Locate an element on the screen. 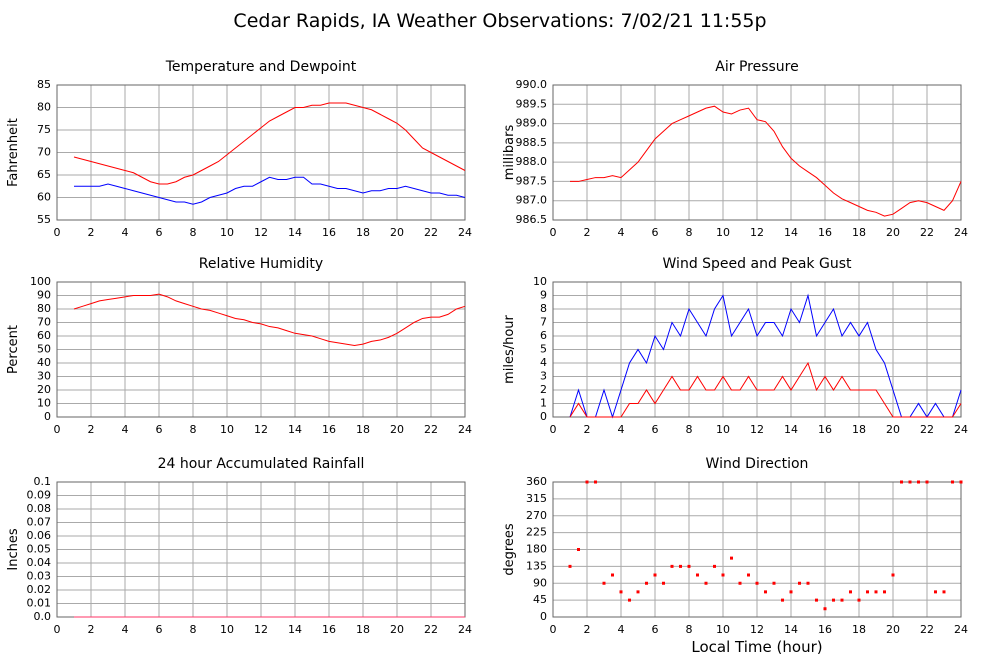  y-tick-label: 90 is located at coordinates (540, 582).